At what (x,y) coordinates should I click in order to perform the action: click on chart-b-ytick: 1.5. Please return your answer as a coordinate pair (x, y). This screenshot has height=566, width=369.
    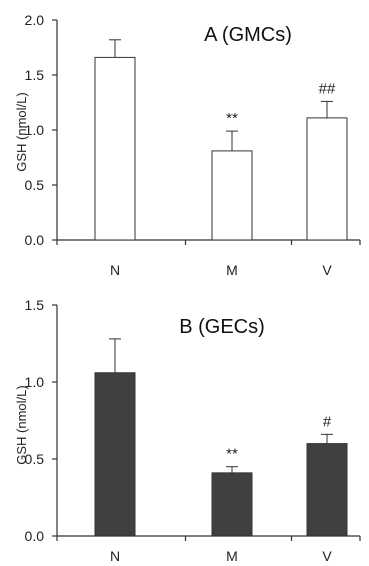
    Looking at the image, I should click on (35, 305).